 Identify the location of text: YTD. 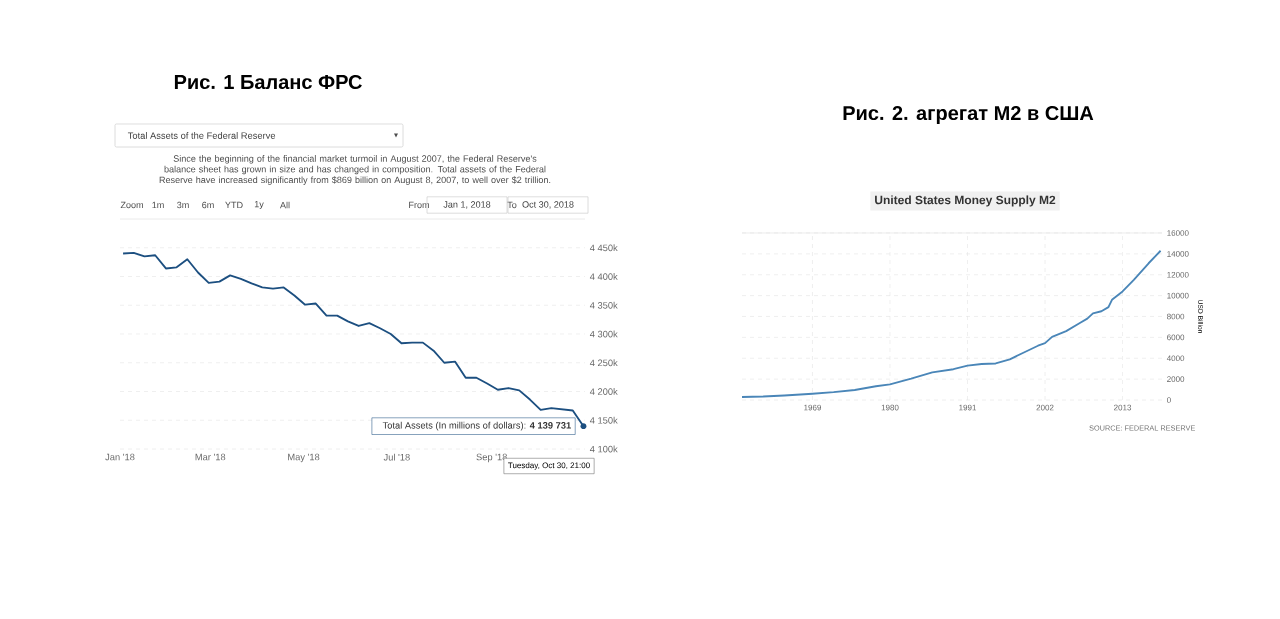
(234, 205).